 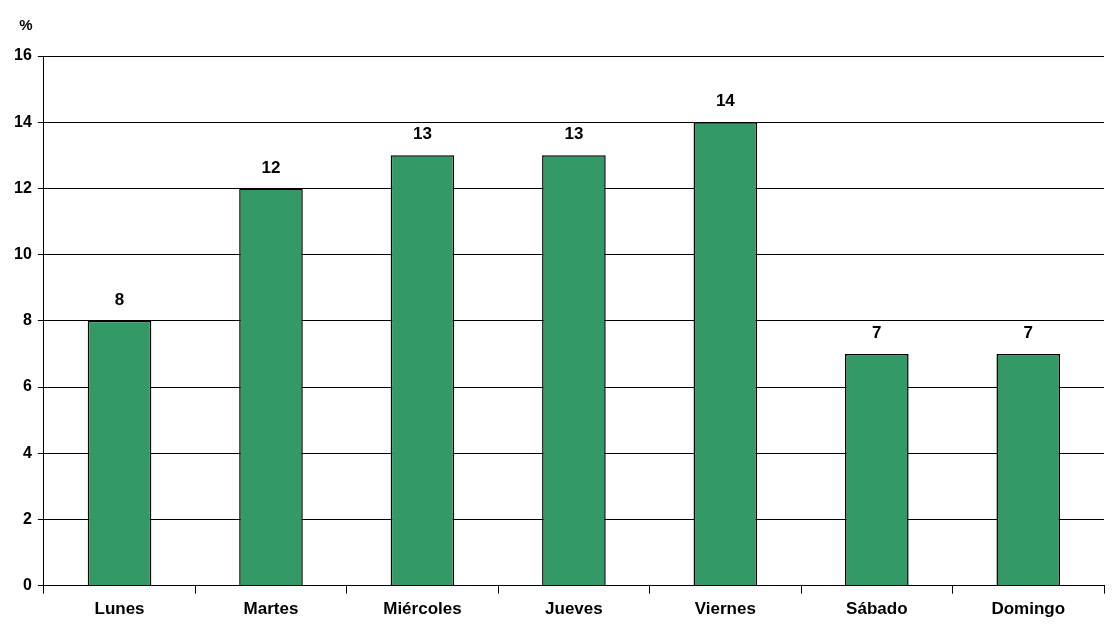 I want to click on x-tick-label: Domingo, so click(x=1028, y=609).